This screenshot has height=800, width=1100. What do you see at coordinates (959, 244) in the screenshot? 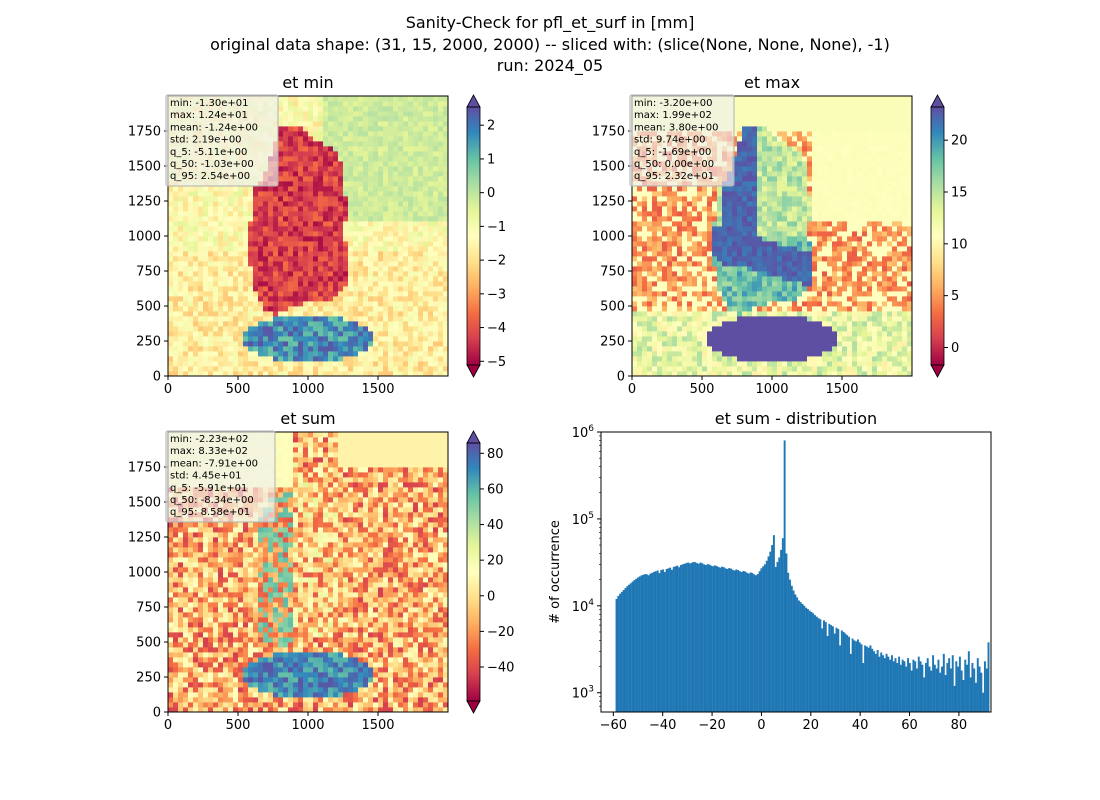
I see `colorbar-tick-label: 10` at bounding box center [959, 244].